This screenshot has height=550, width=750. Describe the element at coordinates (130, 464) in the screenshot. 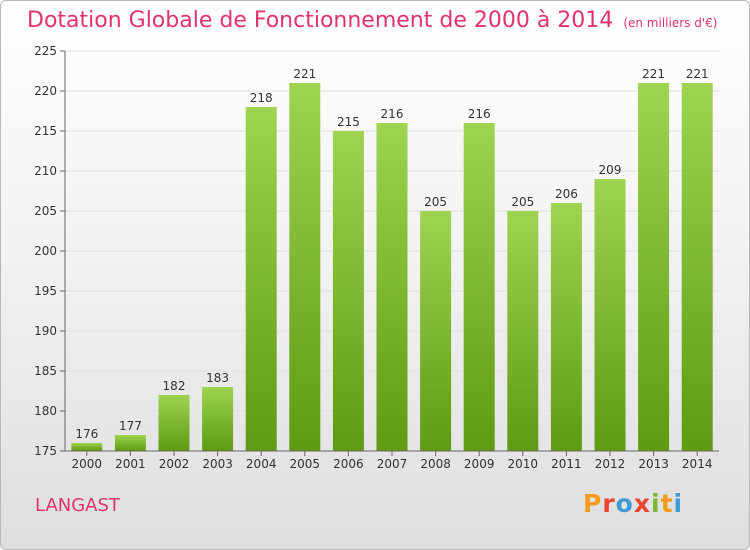

I see `x-tick-label: 2001` at that location.